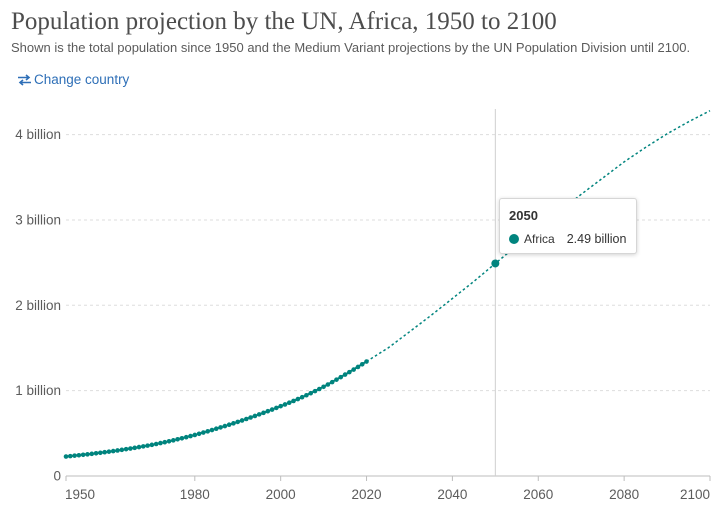  I want to click on tooltip-row: Africa 2.49 billion, so click(567, 239).